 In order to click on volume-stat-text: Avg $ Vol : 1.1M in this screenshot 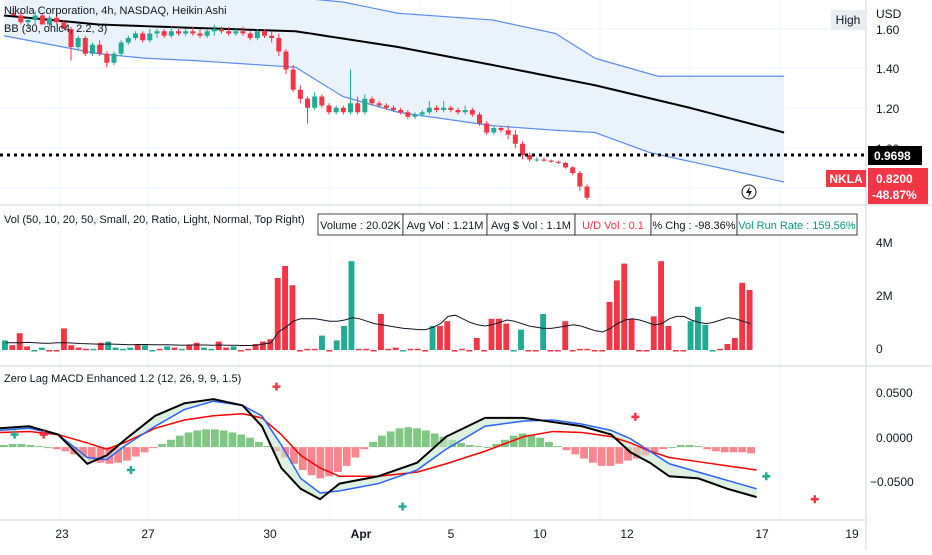, I will do `click(531, 226)`.